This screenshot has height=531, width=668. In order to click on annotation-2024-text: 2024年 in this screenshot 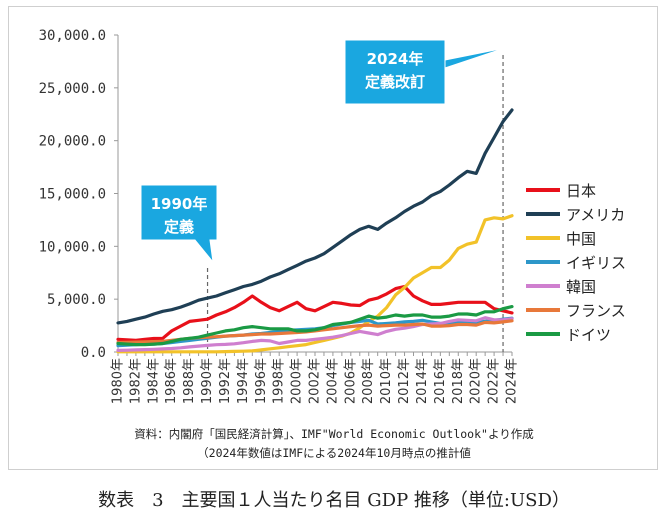, I will do `click(395, 59)`.